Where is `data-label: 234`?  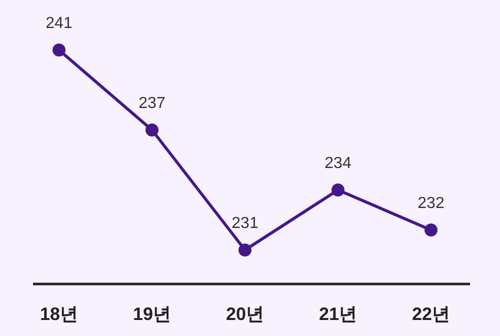 data-label: 234 is located at coordinates (338, 163).